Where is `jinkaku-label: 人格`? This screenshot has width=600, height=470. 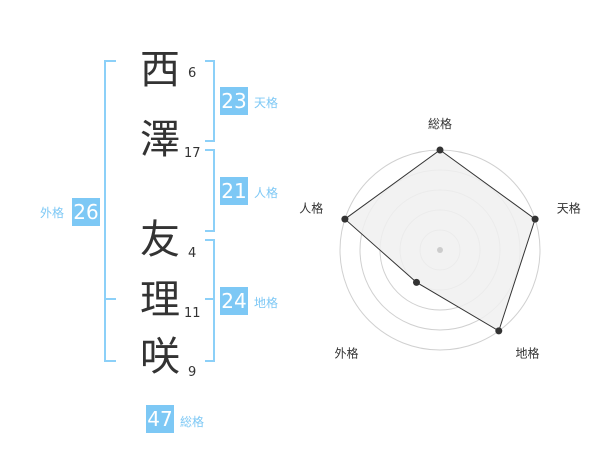
jinkaku-label: 人格 is located at coordinates (266, 193).